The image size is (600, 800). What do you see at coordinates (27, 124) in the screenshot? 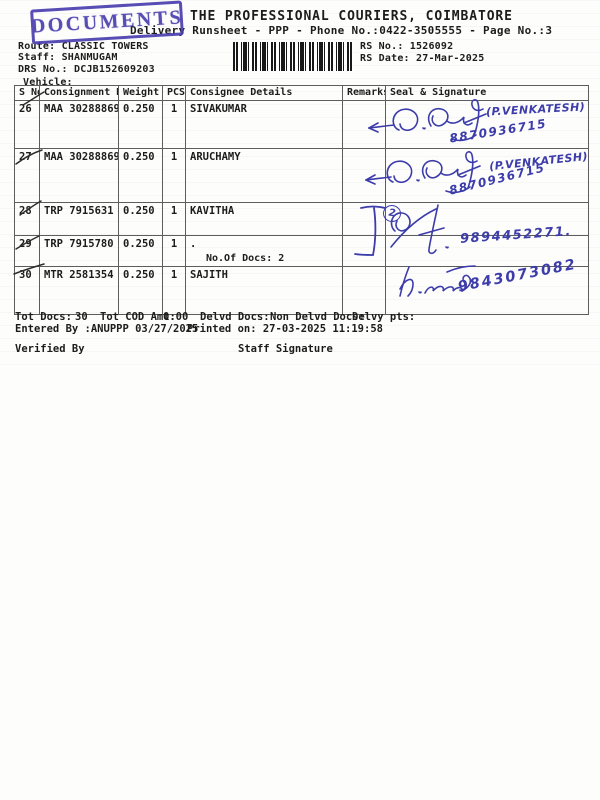
I see `cell-s-no: 26` at bounding box center [27, 124].